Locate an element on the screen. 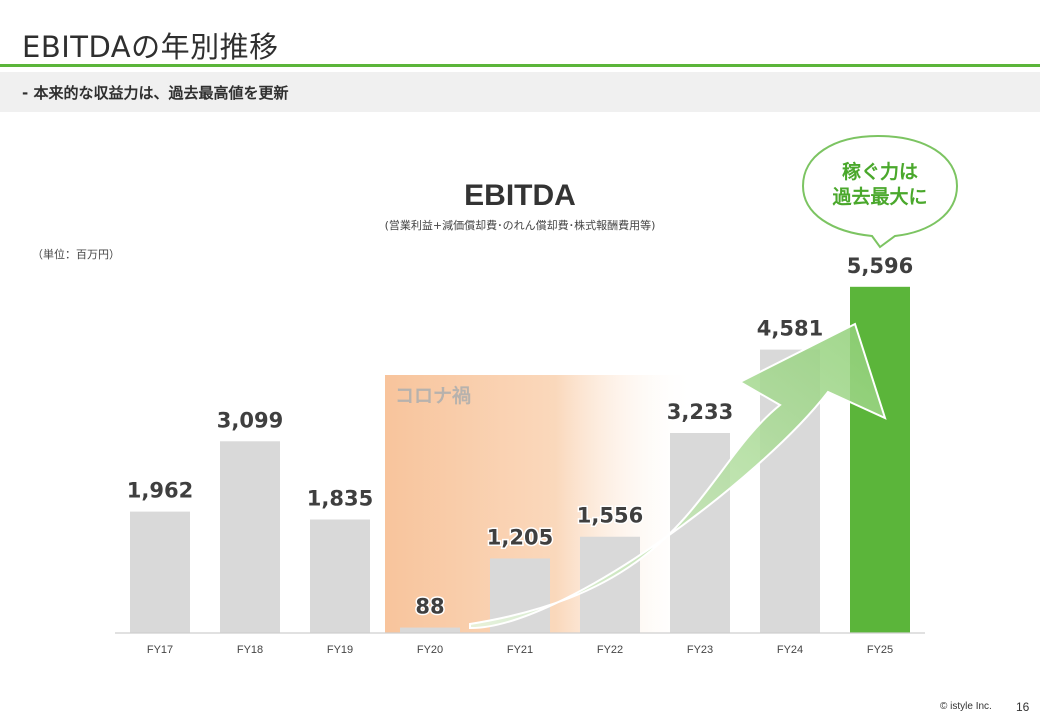  value-label-fy22: 1,556 is located at coordinates (610, 516).